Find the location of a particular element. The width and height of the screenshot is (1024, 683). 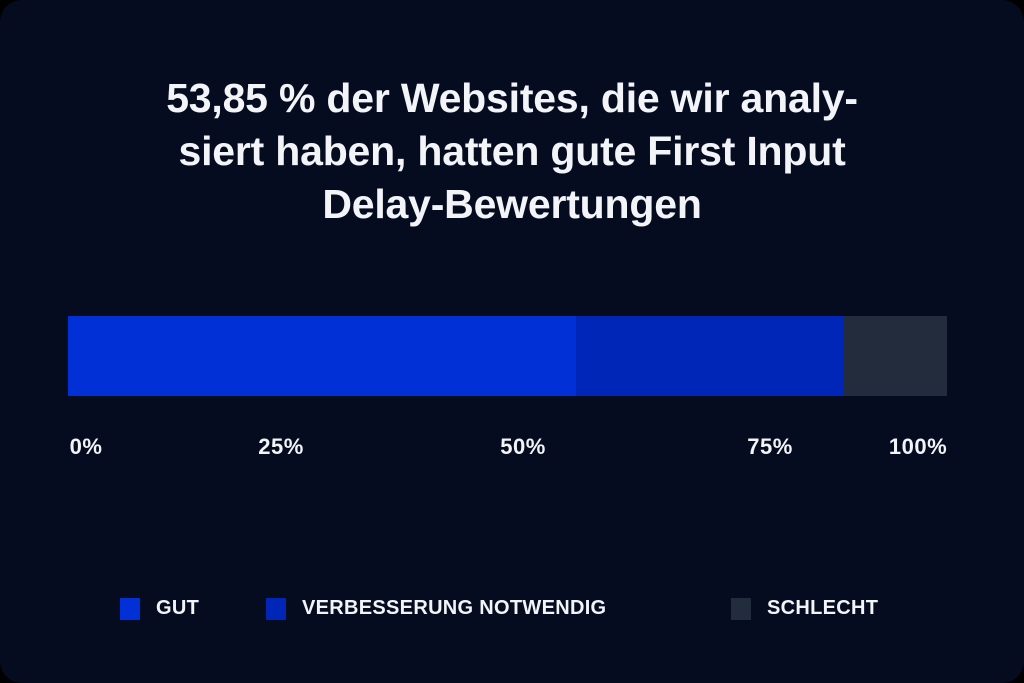

legend-item-gut: GUT is located at coordinates (159, 608).